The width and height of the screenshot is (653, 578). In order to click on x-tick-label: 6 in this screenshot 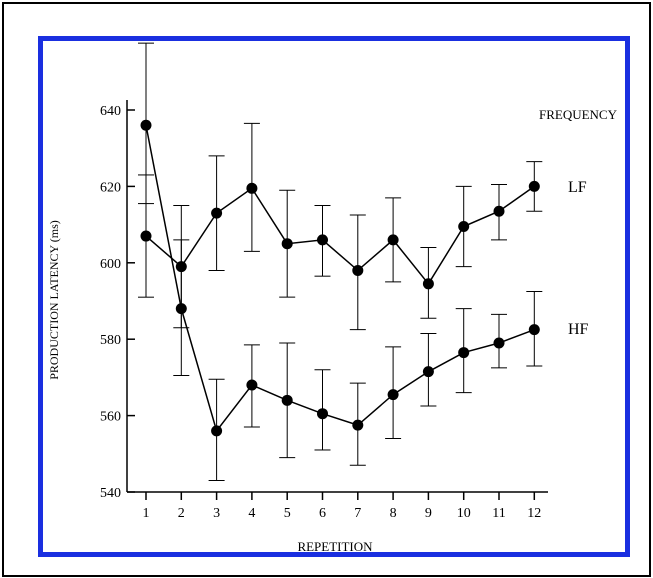, I will do `click(322, 513)`.